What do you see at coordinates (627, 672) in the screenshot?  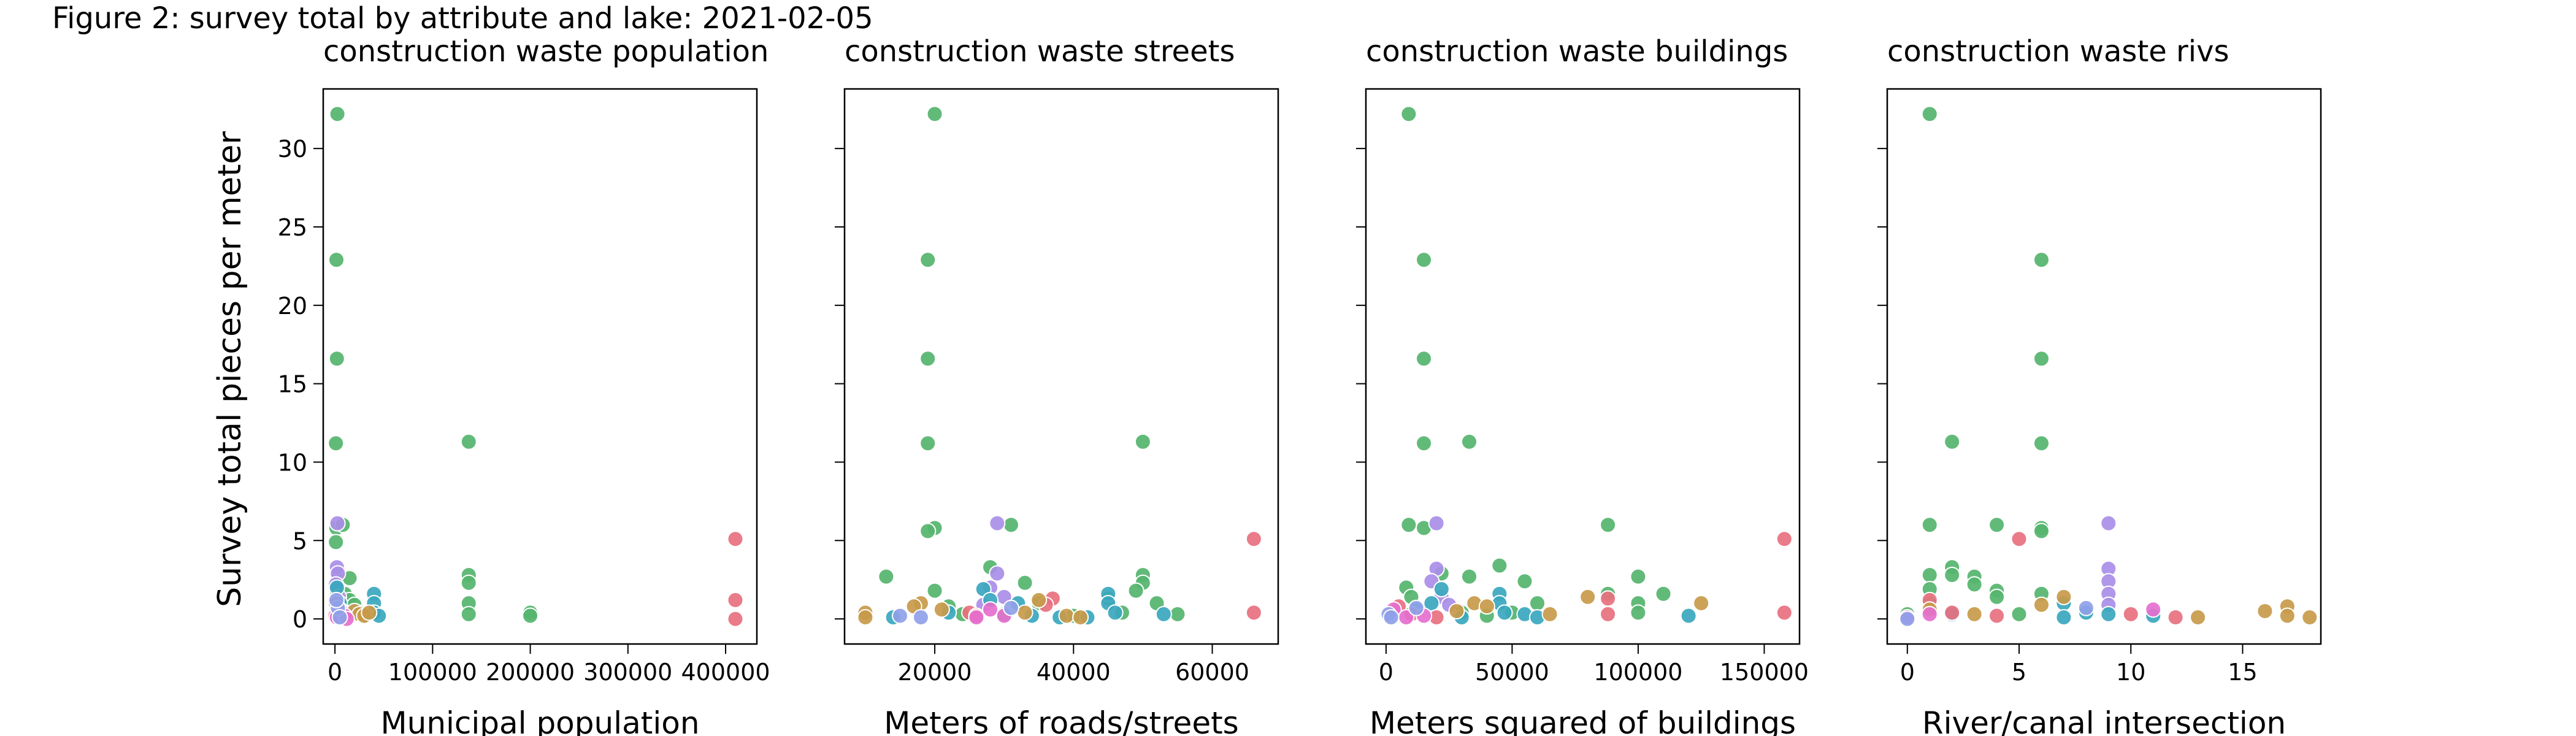 I see `x-tick-label: 300000` at bounding box center [627, 672].